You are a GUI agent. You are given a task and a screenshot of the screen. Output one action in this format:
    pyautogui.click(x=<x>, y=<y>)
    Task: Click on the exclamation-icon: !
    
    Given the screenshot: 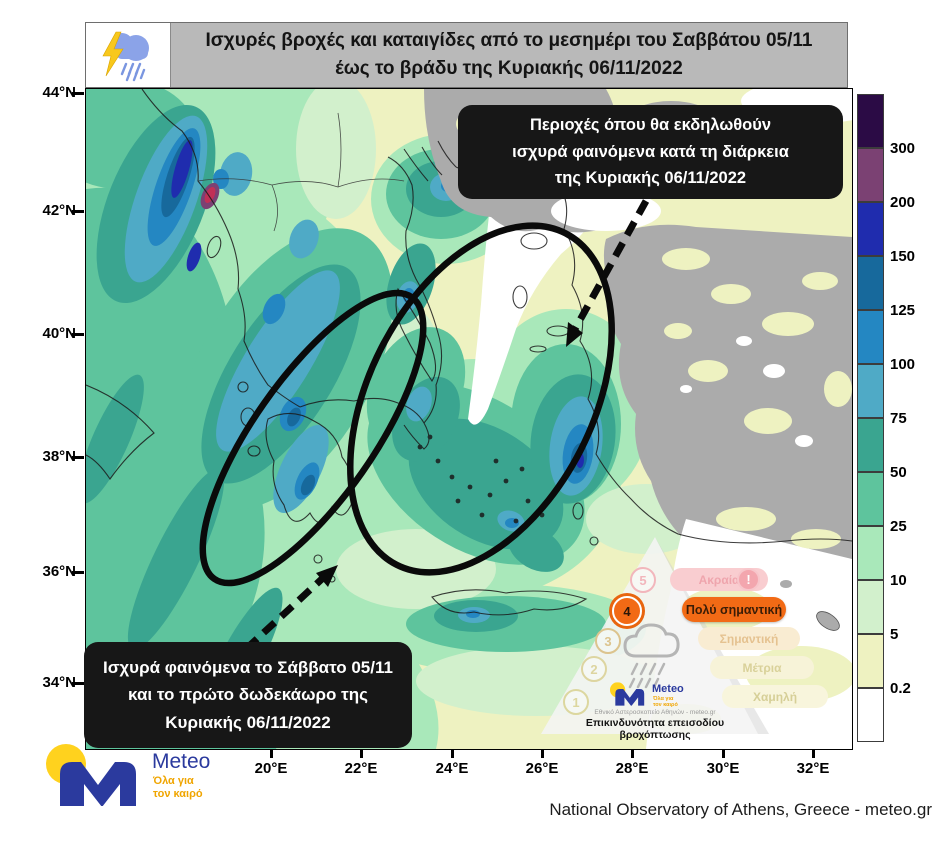 What is the action you would take?
    pyautogui.click(x=748, y=579)
    